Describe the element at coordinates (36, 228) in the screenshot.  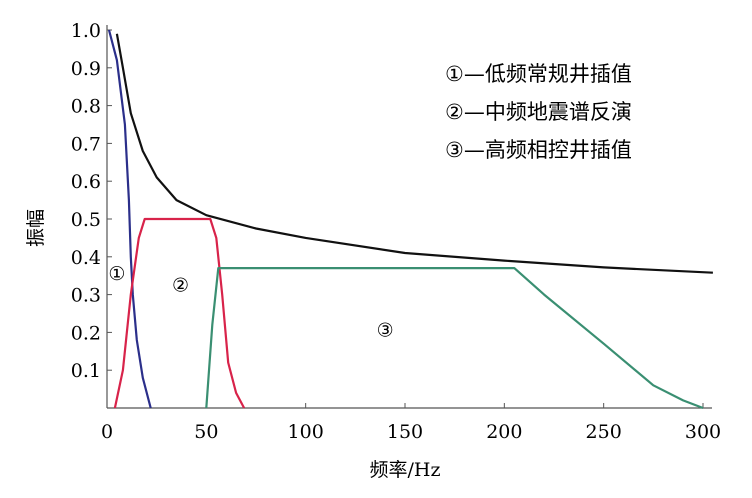
I see `y-axis-label: 振幅` at that location.